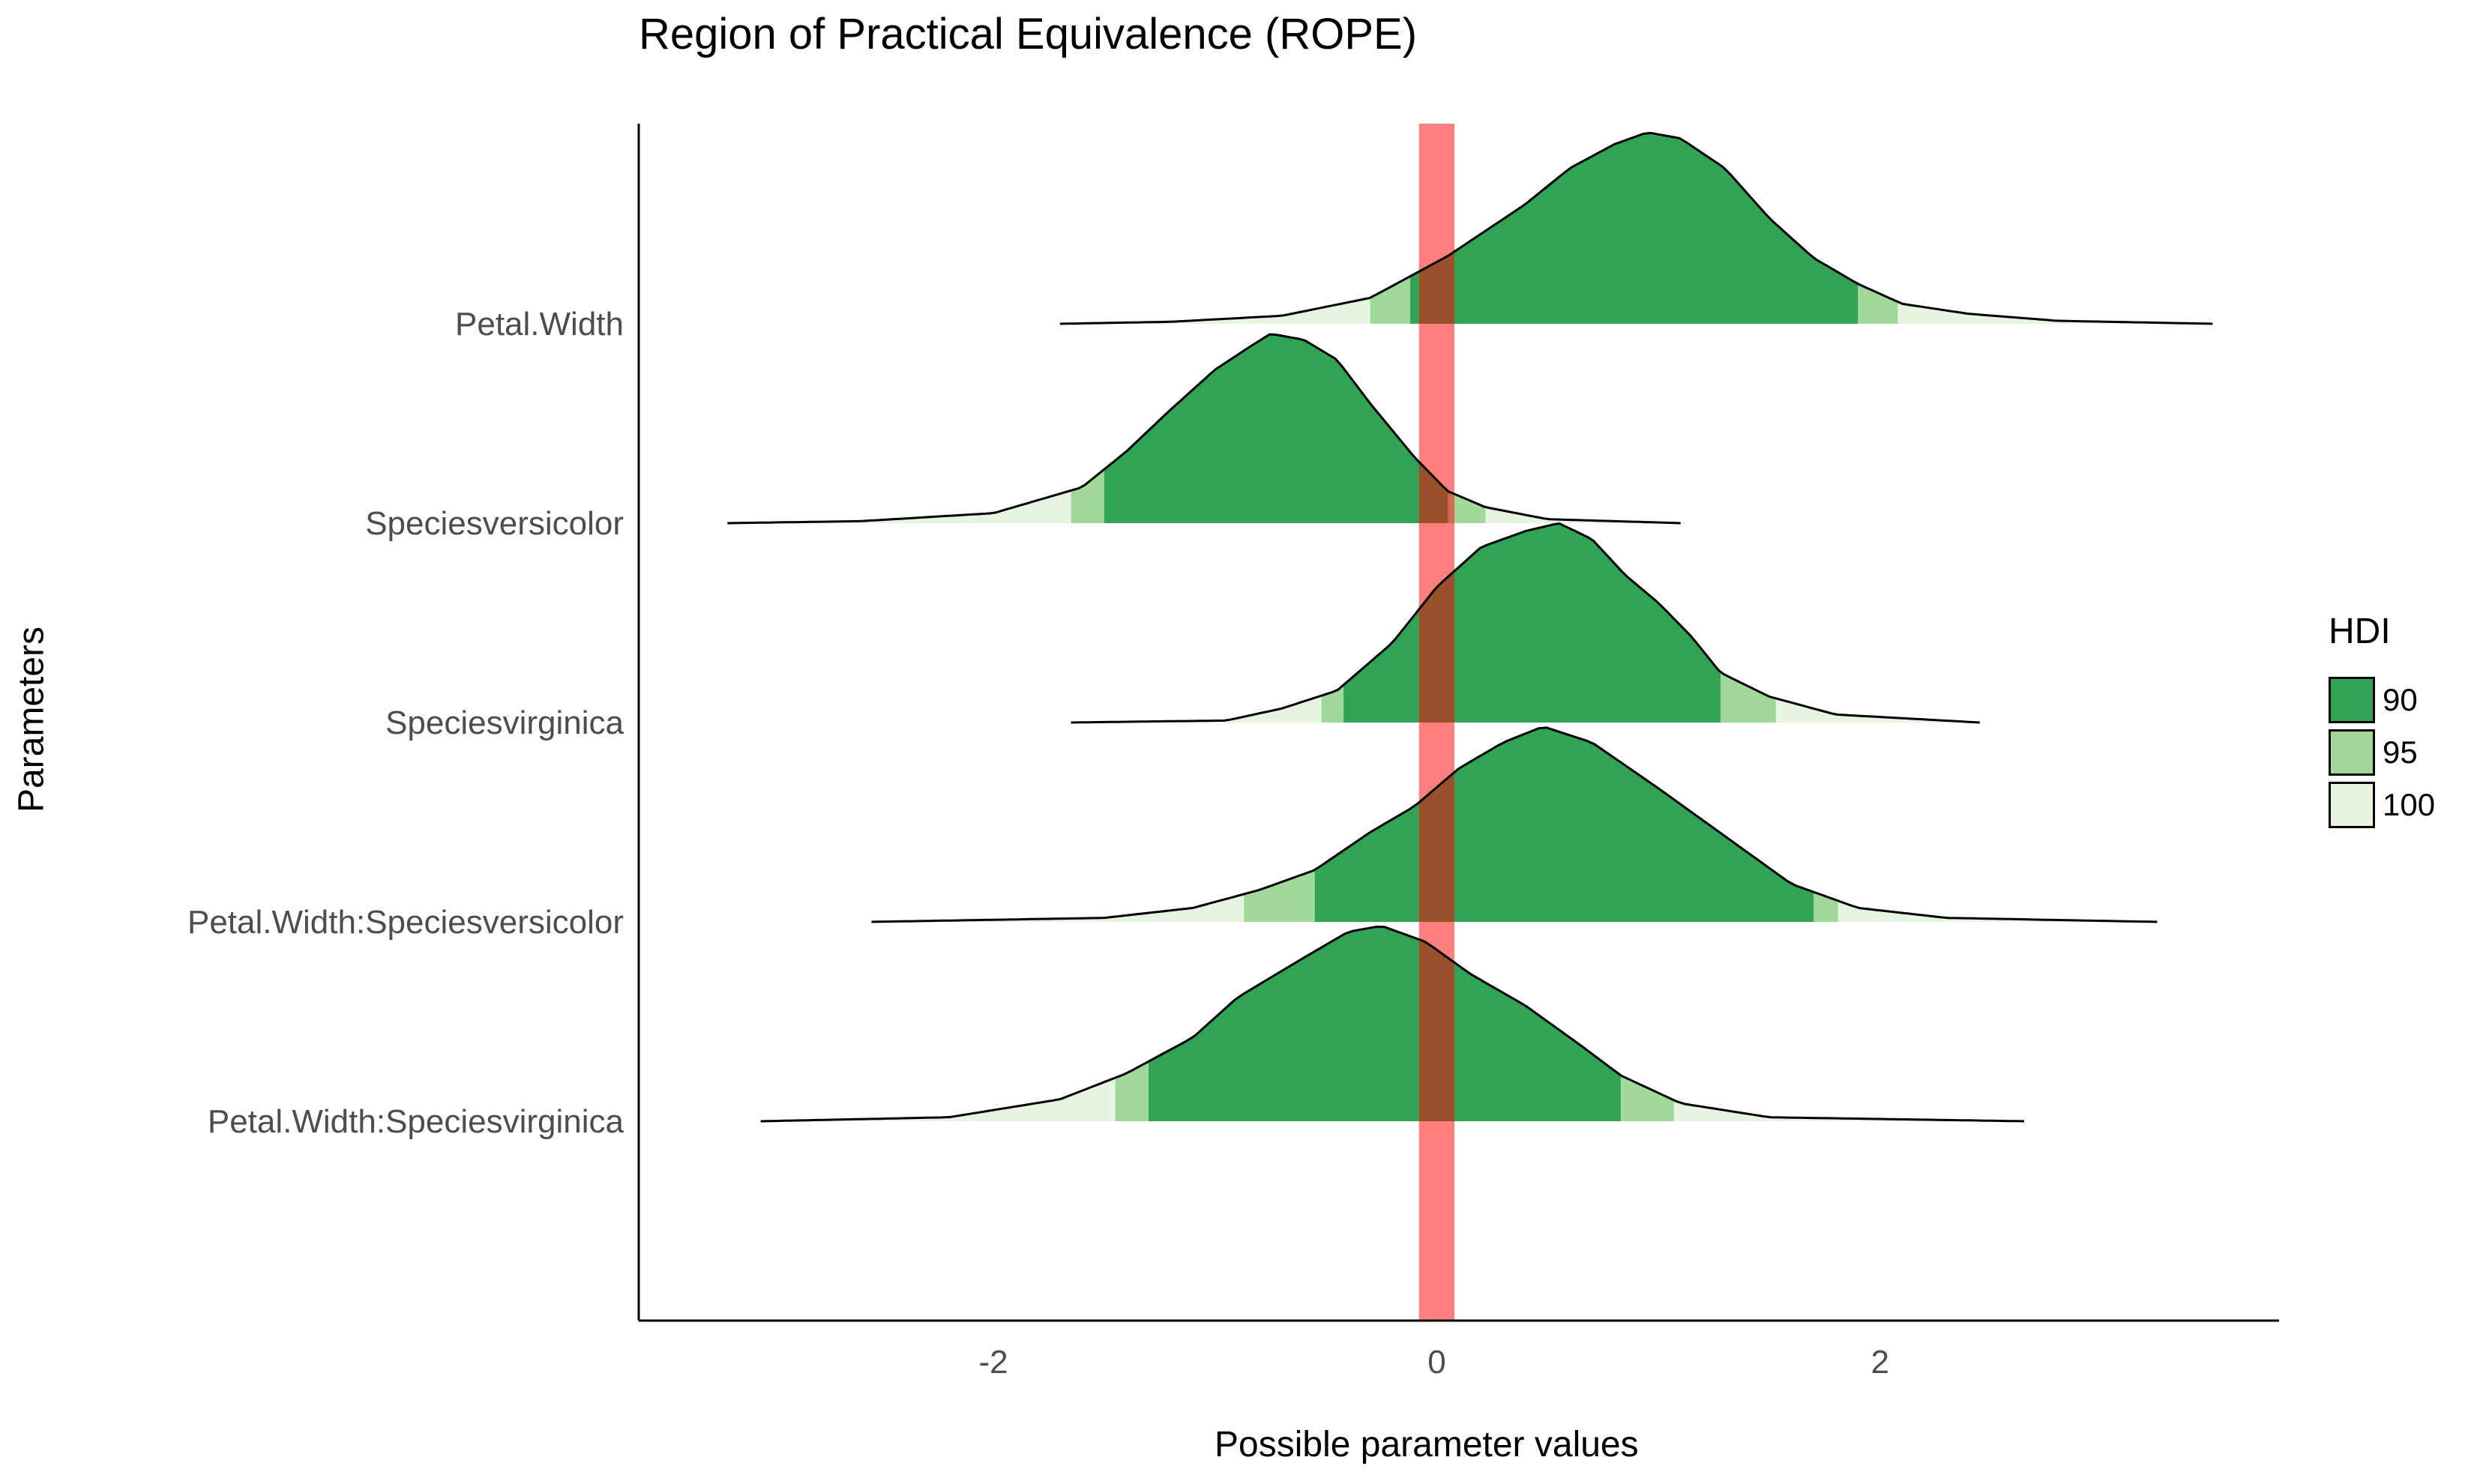 The height and width of the screenshot is (1484, 2474). I want to click on x-tick-label: 2, so click(1880, 1363).